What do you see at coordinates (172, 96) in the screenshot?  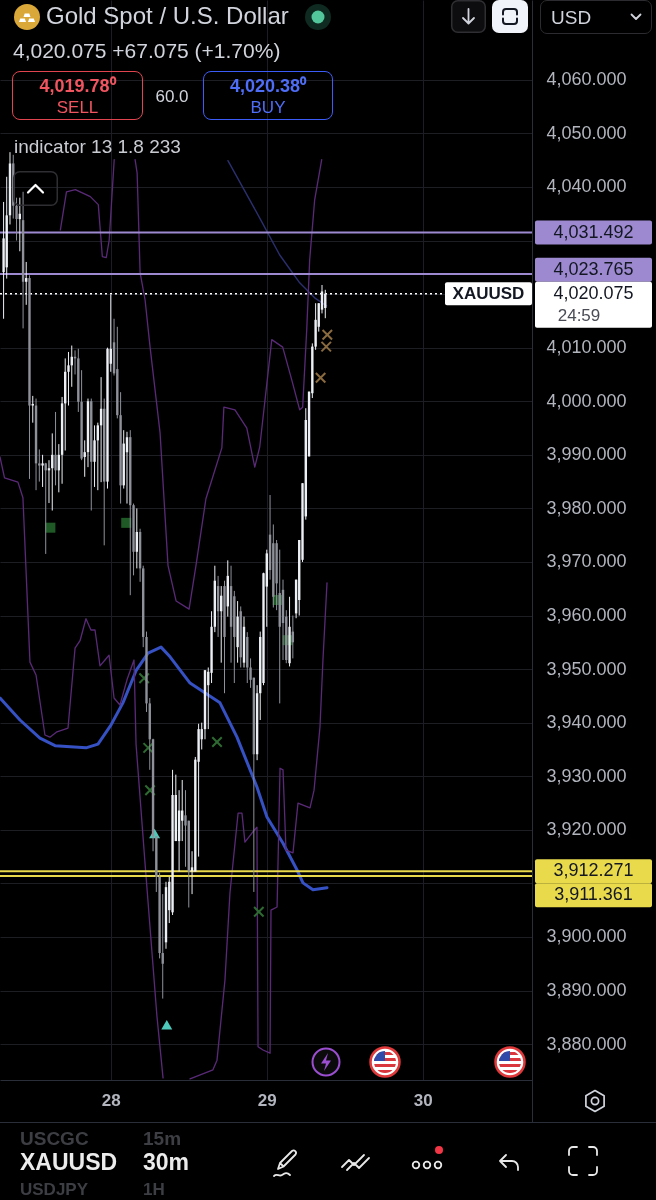 I see `annotation: 60.0` at bounding box center [172, 96].